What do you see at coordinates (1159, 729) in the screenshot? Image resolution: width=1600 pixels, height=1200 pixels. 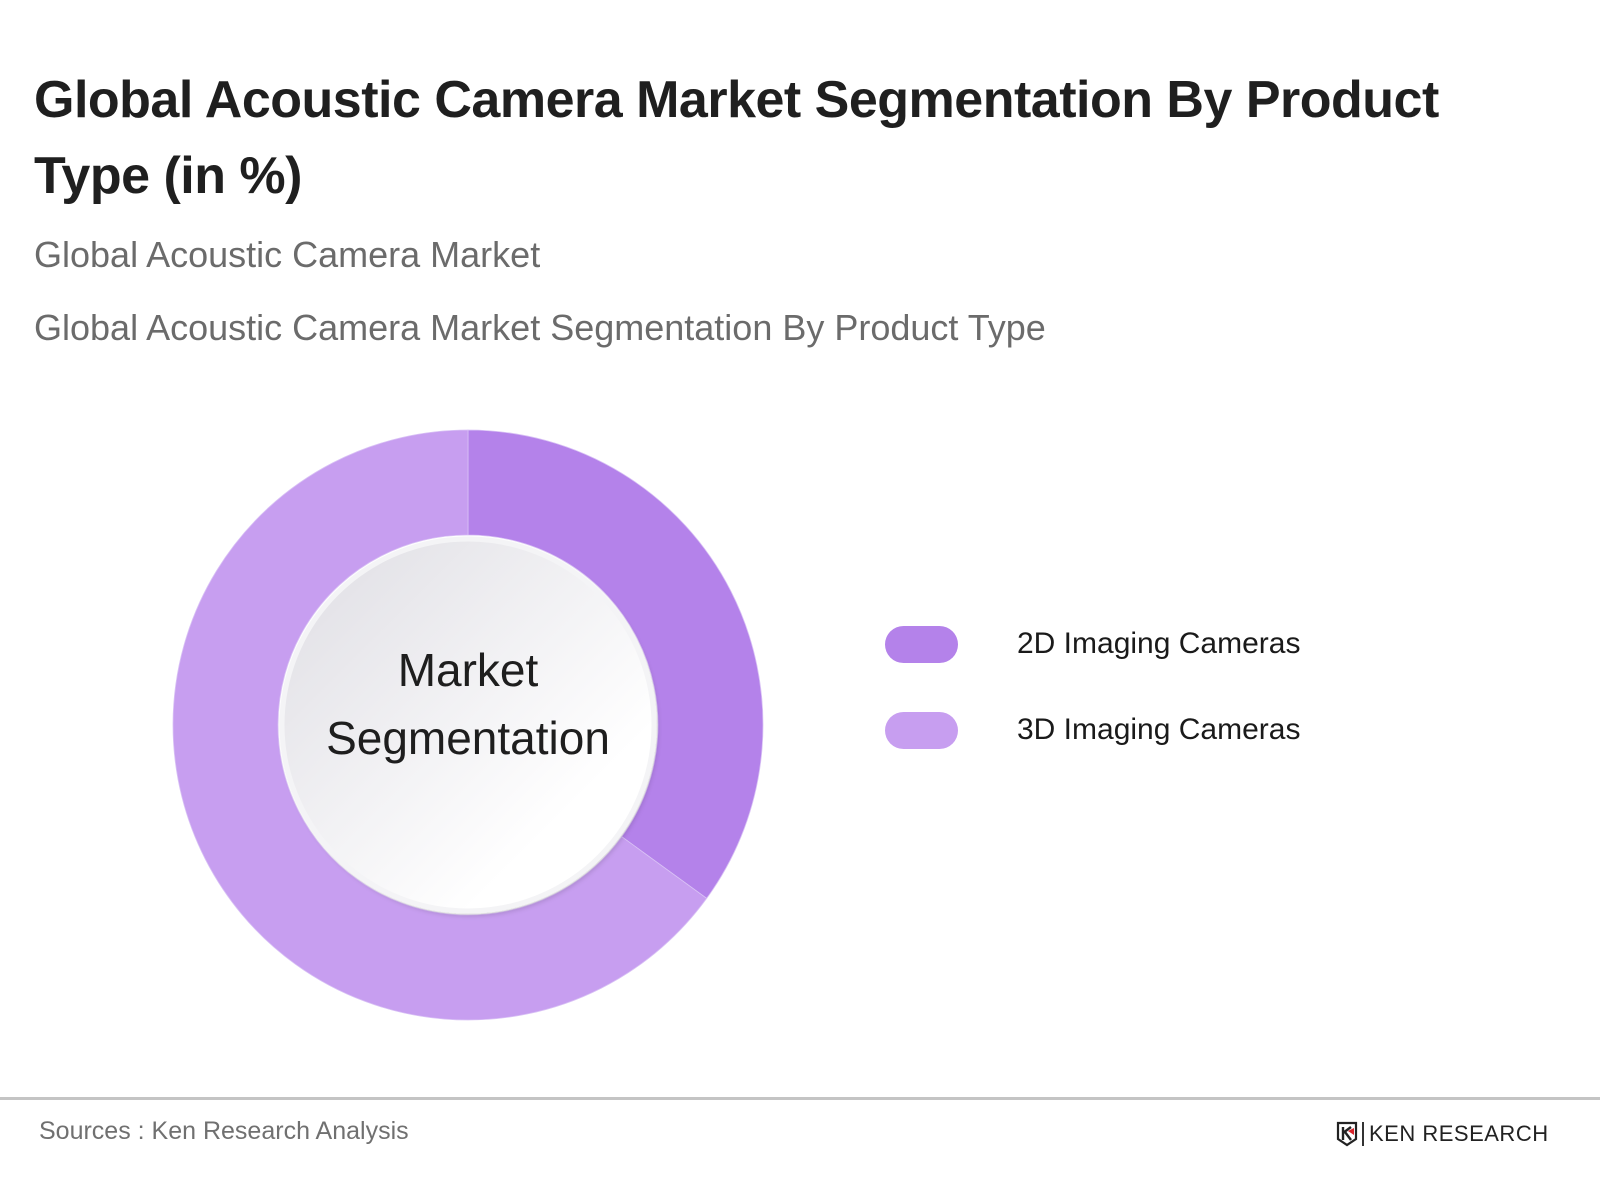 I see `legend-label-3d: 3D Imaging Cameras` at bounding box center [1159, 729].